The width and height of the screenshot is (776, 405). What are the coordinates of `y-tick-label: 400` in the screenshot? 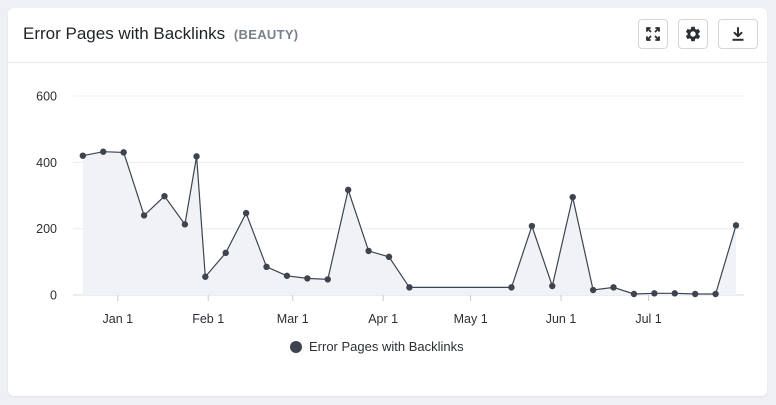 It's located at (46, 163).